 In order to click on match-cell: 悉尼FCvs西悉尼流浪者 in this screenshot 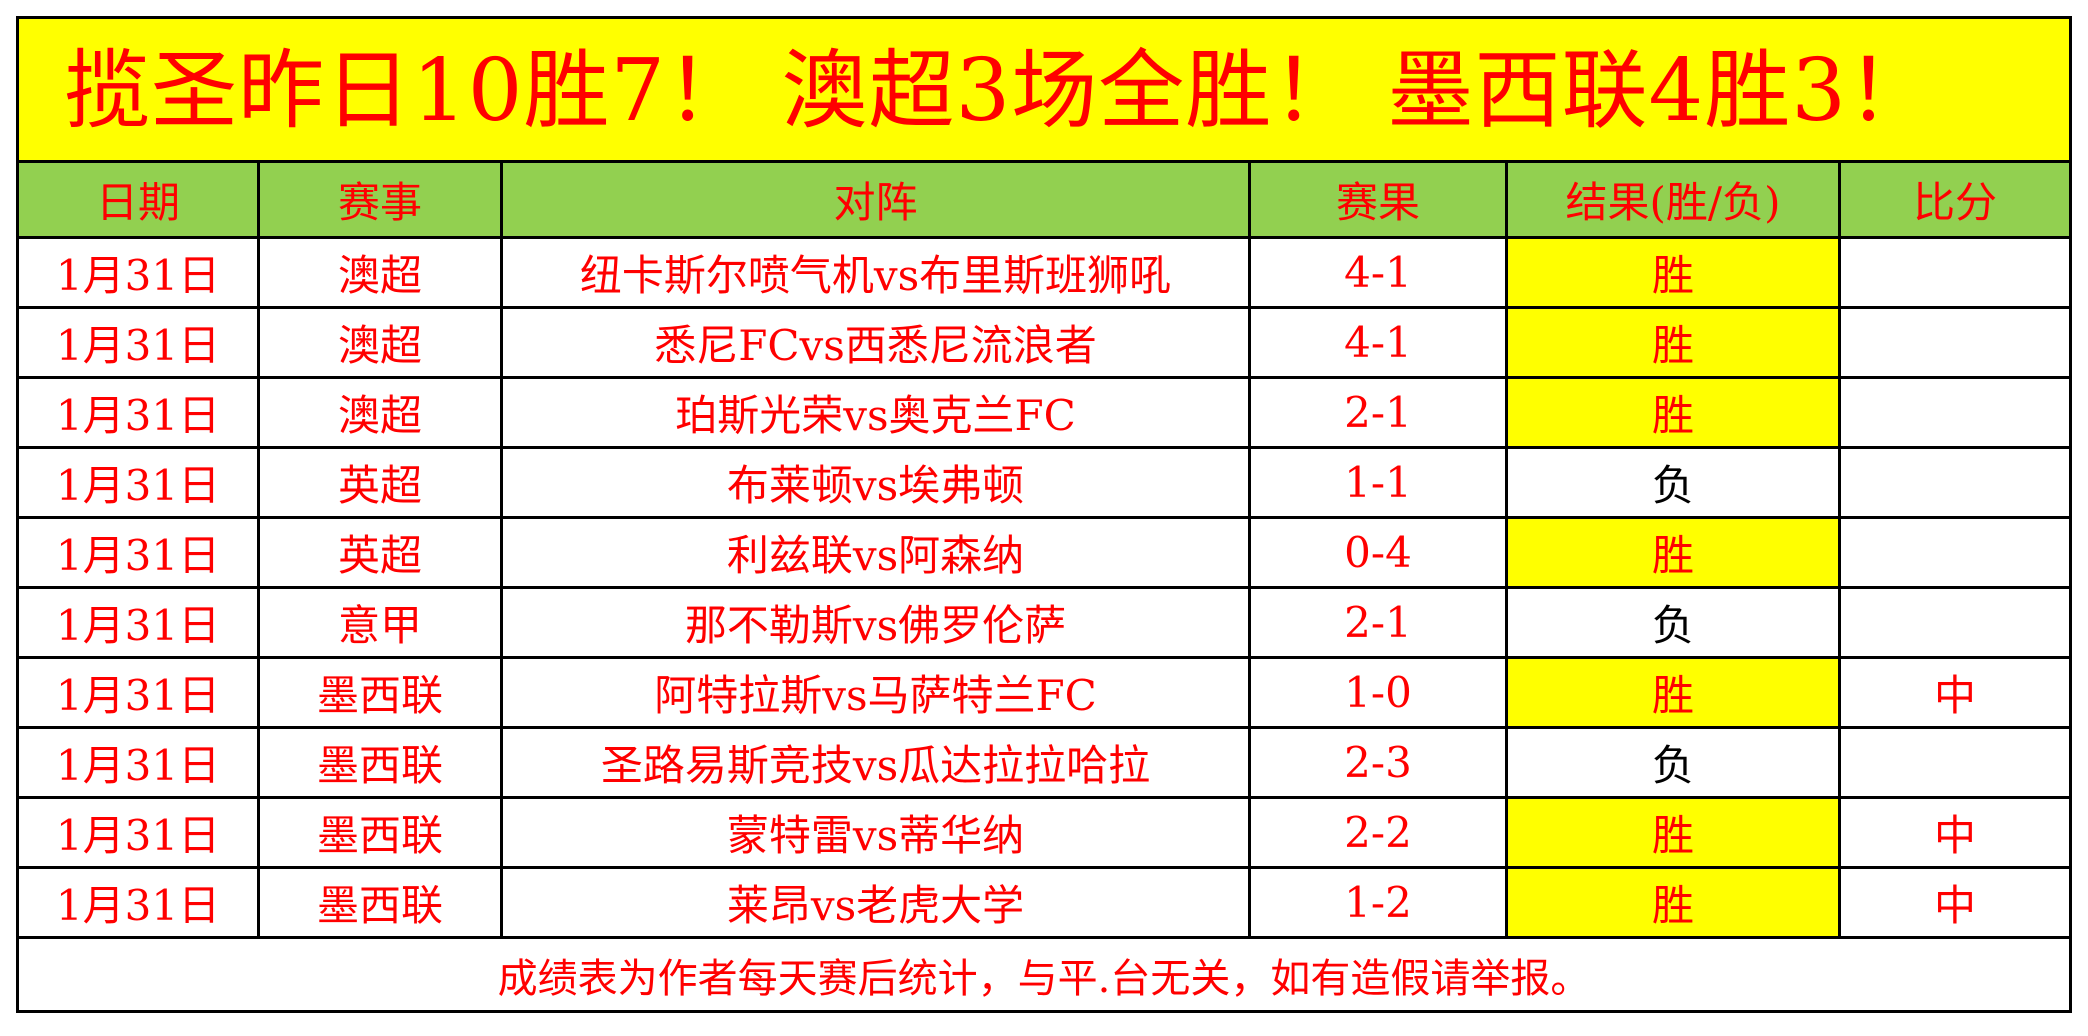, I will do `click(877, 342)`.